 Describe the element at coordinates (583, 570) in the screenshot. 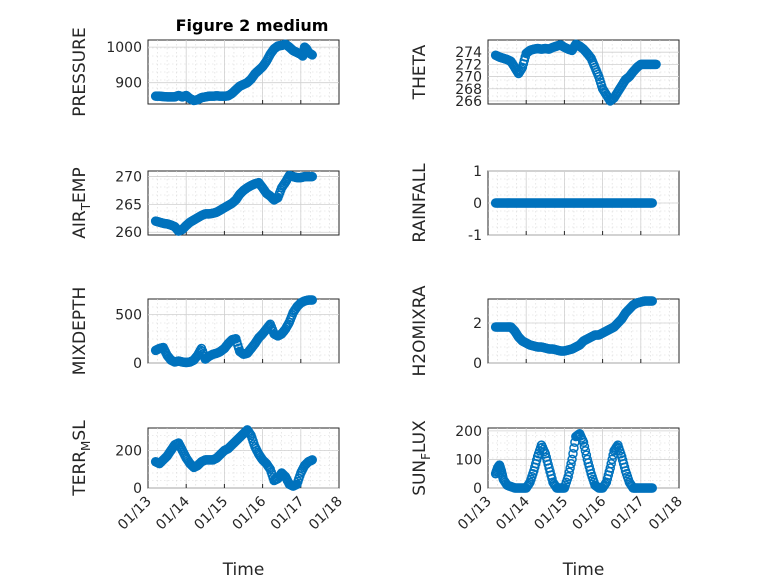

I see `panel-8-xlabel: Time` at that location.